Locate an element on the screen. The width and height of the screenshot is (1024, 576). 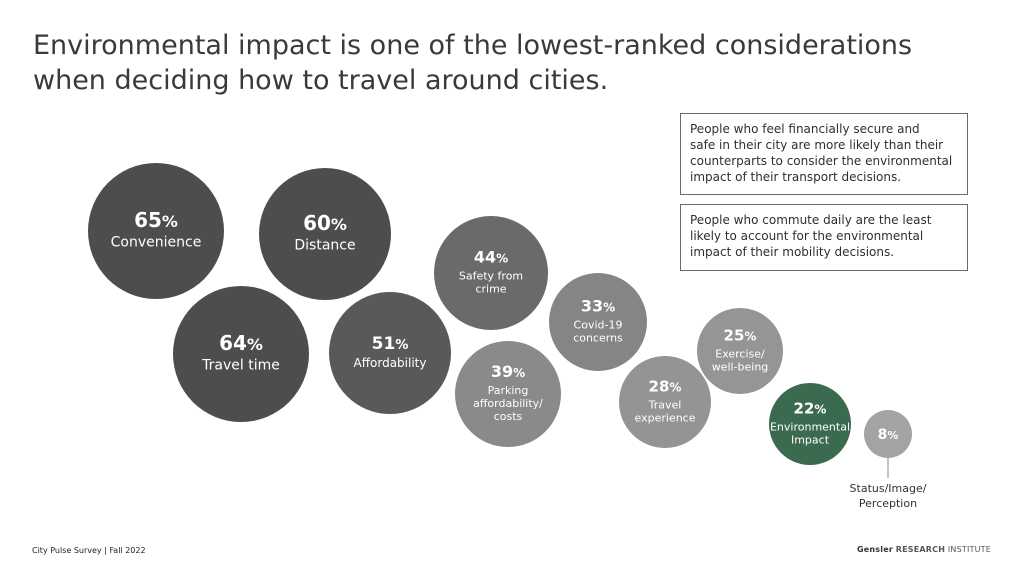
bubble-value: 33% is located at coordinates (598, 306).